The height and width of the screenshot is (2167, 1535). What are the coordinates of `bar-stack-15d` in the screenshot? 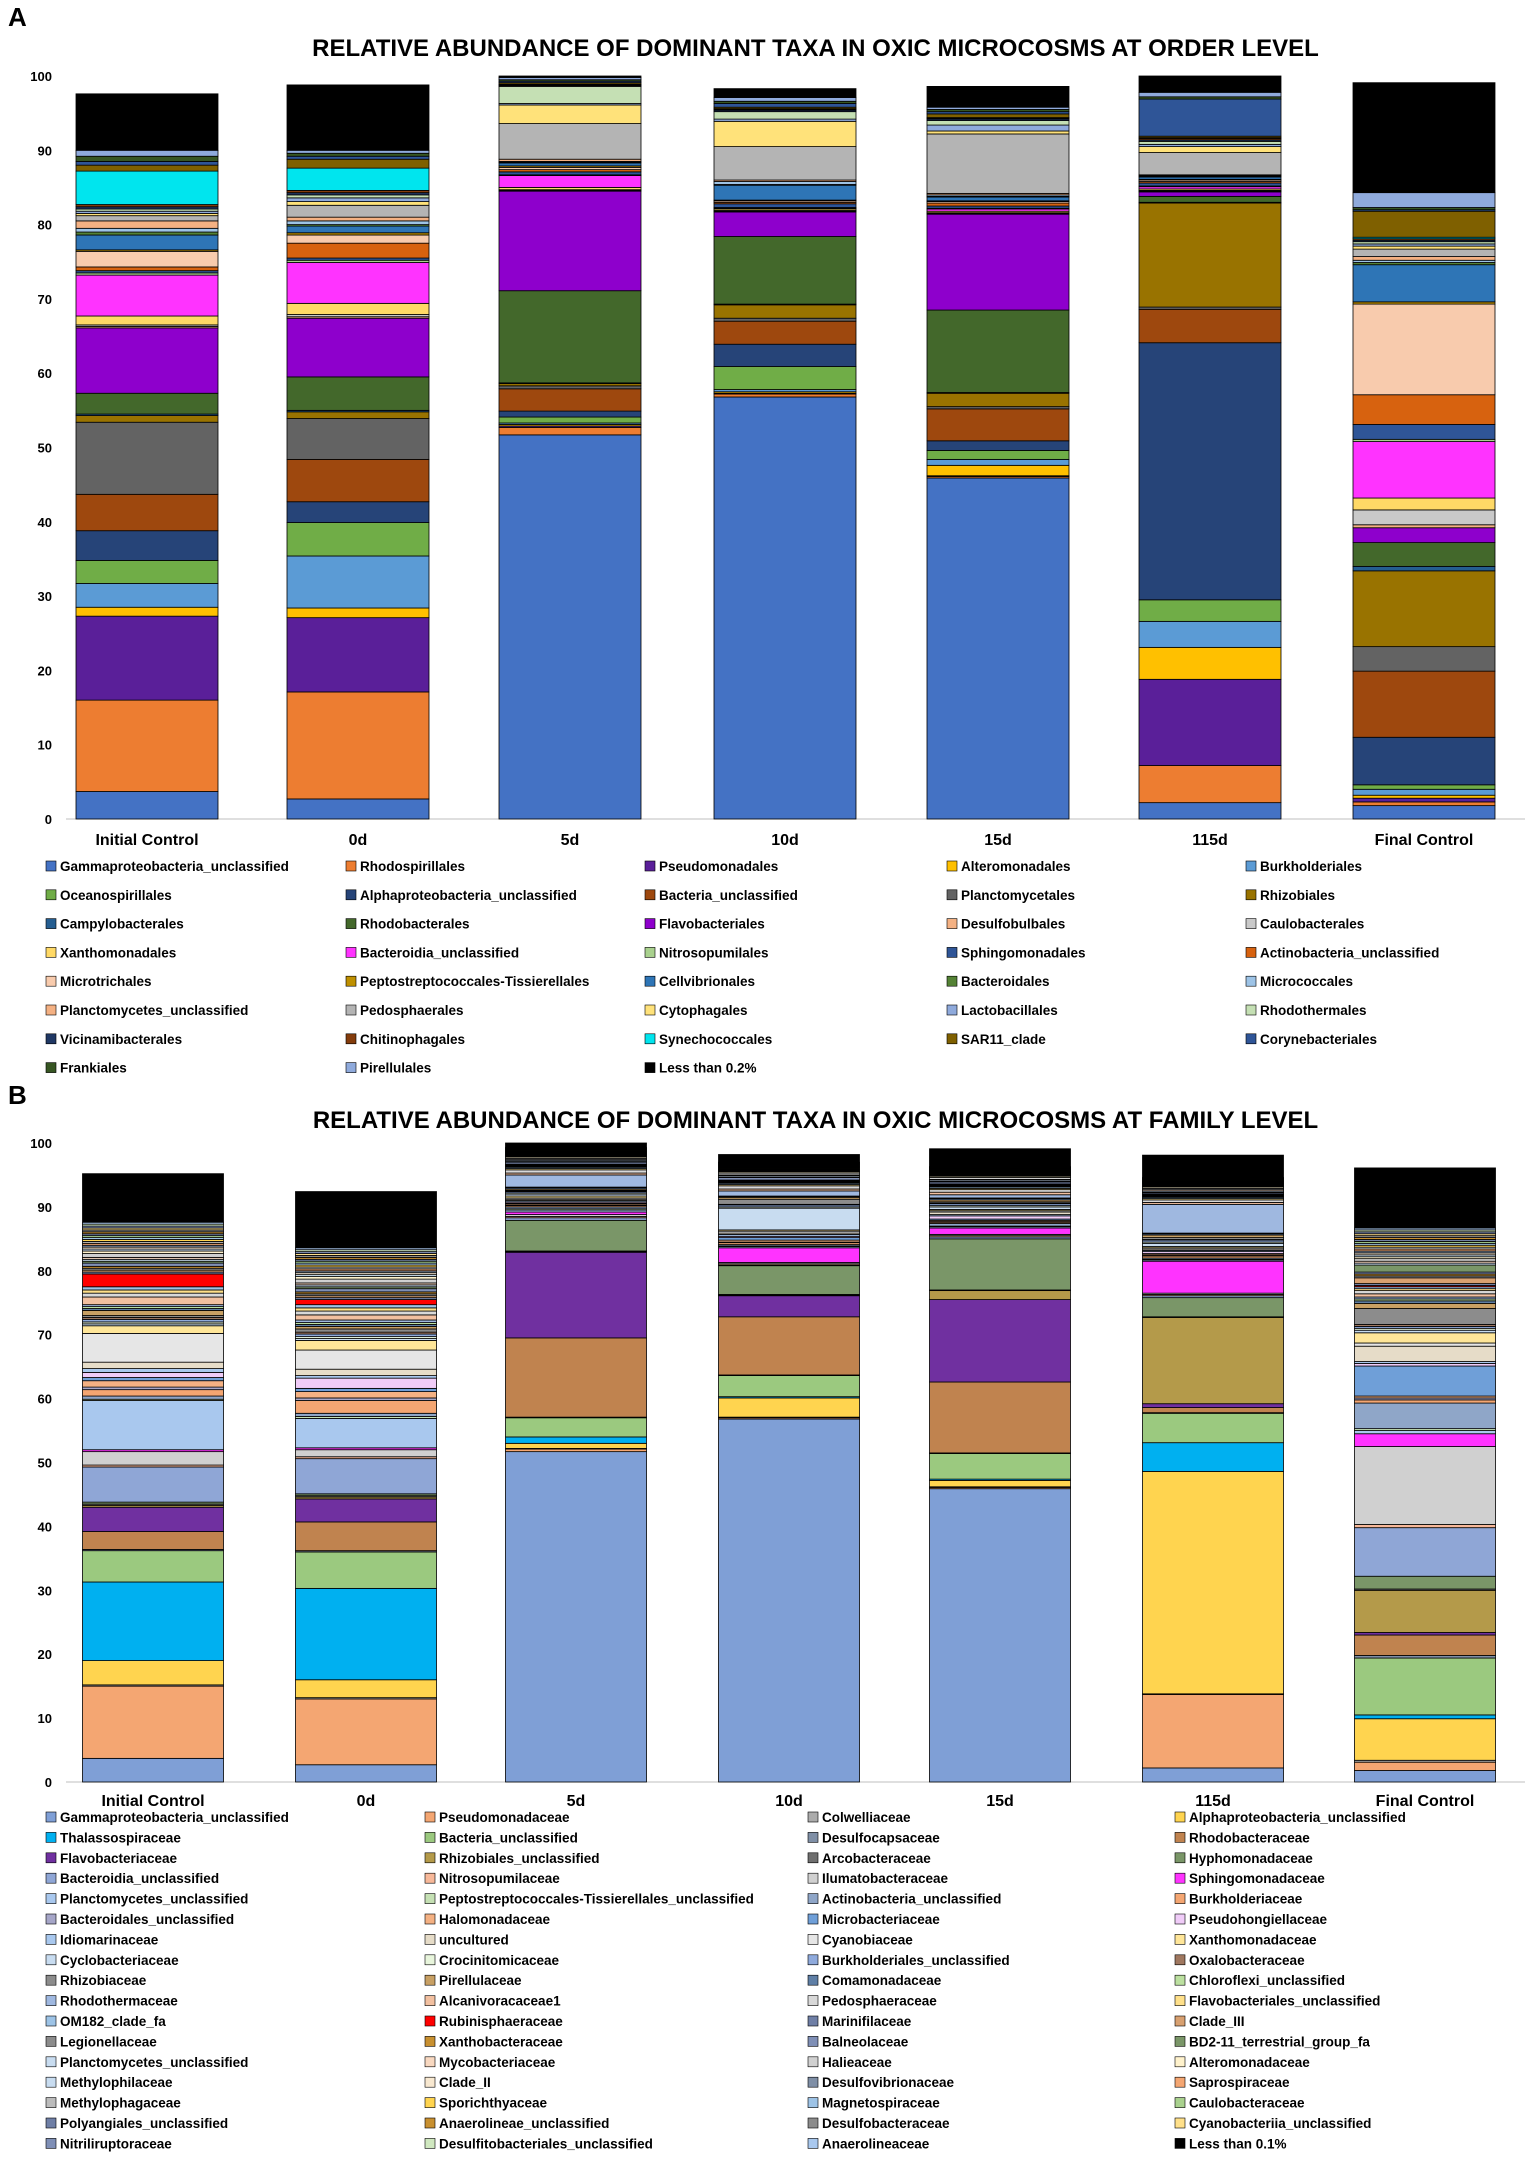 It's located at (998, 453).